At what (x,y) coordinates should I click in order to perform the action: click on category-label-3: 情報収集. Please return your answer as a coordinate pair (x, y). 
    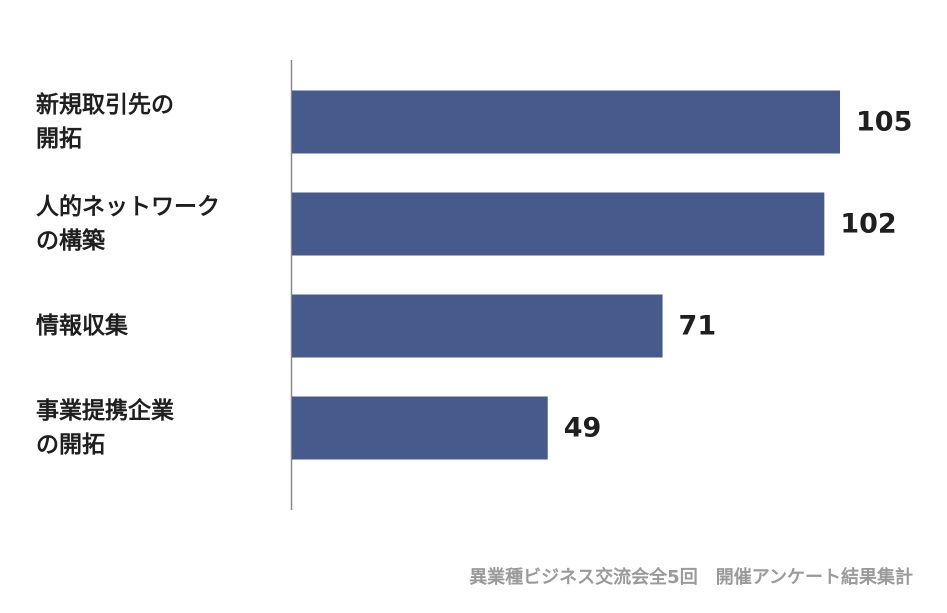
    Looking at the image, I should click on (82, 326).